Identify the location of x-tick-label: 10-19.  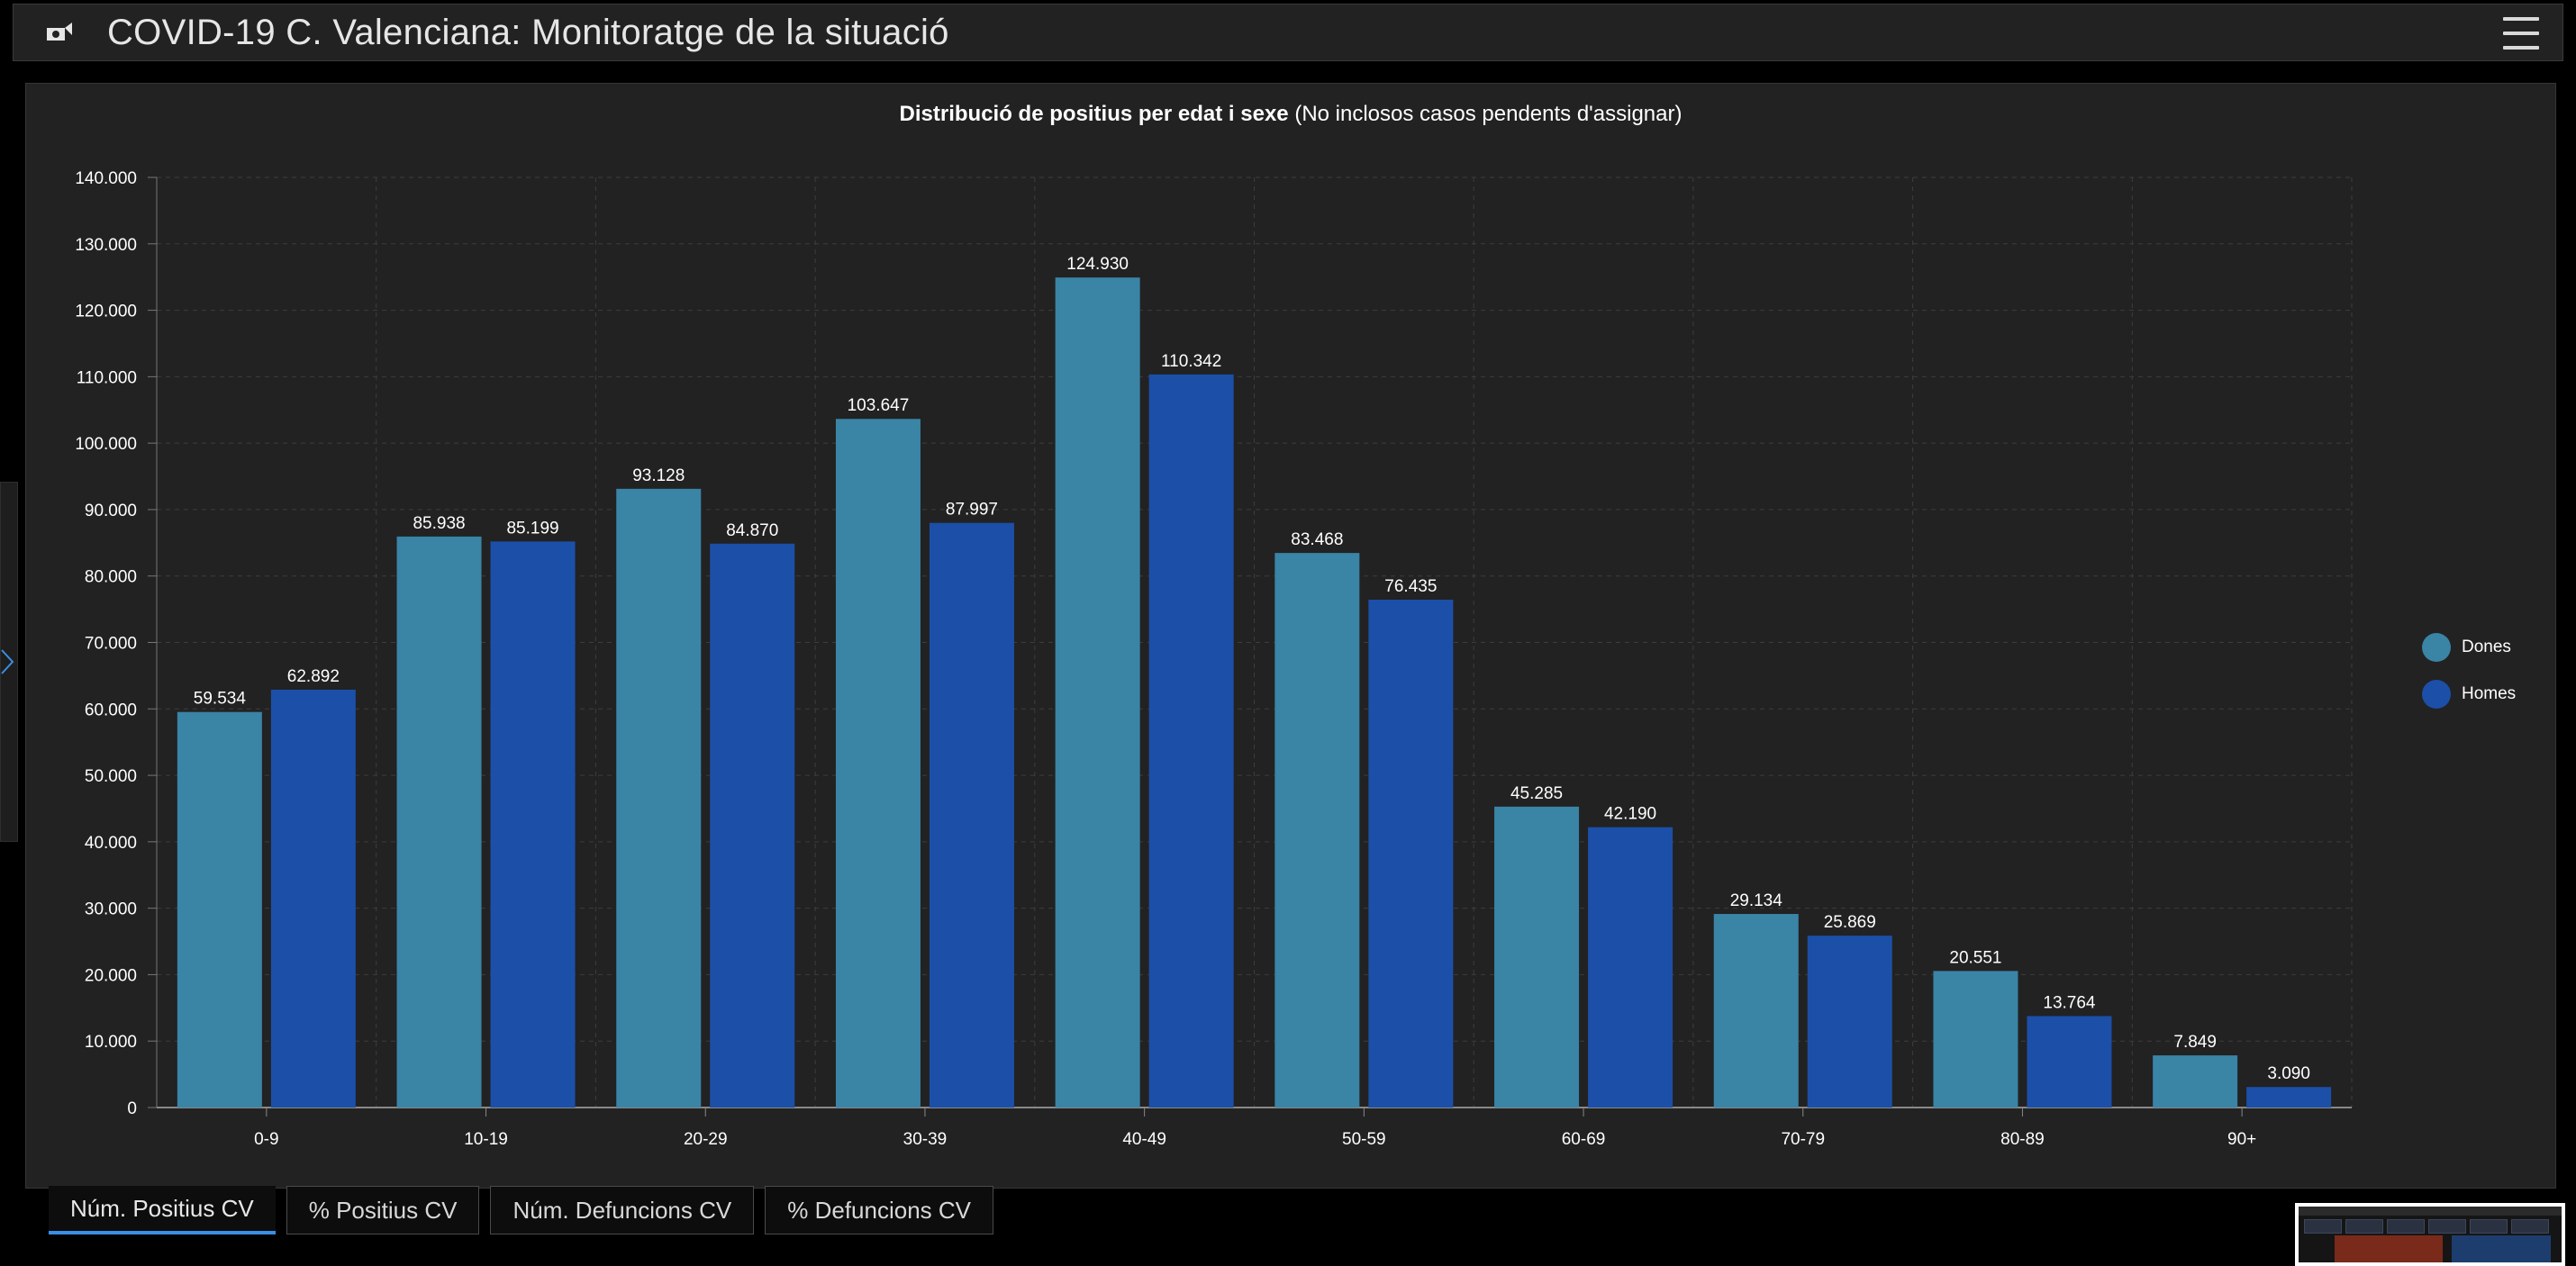
(486, 1139).